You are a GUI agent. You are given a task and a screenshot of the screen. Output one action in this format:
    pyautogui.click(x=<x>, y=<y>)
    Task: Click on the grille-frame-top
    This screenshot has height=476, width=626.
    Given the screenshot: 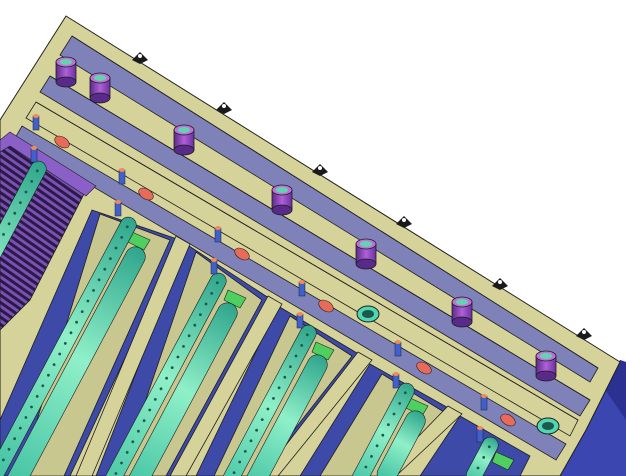 What is the action you would take?
    pyautogui.click(x=48, y=164)
    